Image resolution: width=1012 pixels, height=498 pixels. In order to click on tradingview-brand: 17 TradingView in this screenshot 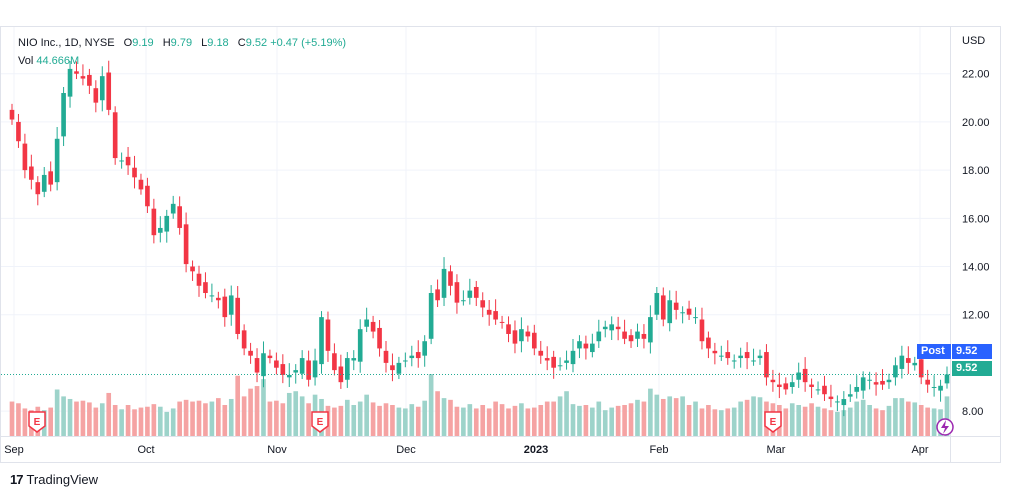, I will do `click(54, 479)`.